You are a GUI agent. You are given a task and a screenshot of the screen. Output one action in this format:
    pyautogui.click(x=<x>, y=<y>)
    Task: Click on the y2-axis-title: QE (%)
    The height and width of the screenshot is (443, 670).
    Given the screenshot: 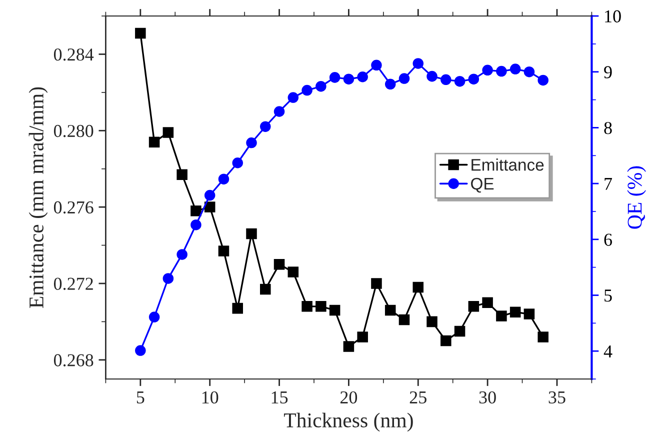 What is the action you would take?
    pyautogui.click(x=636, y=197)
    